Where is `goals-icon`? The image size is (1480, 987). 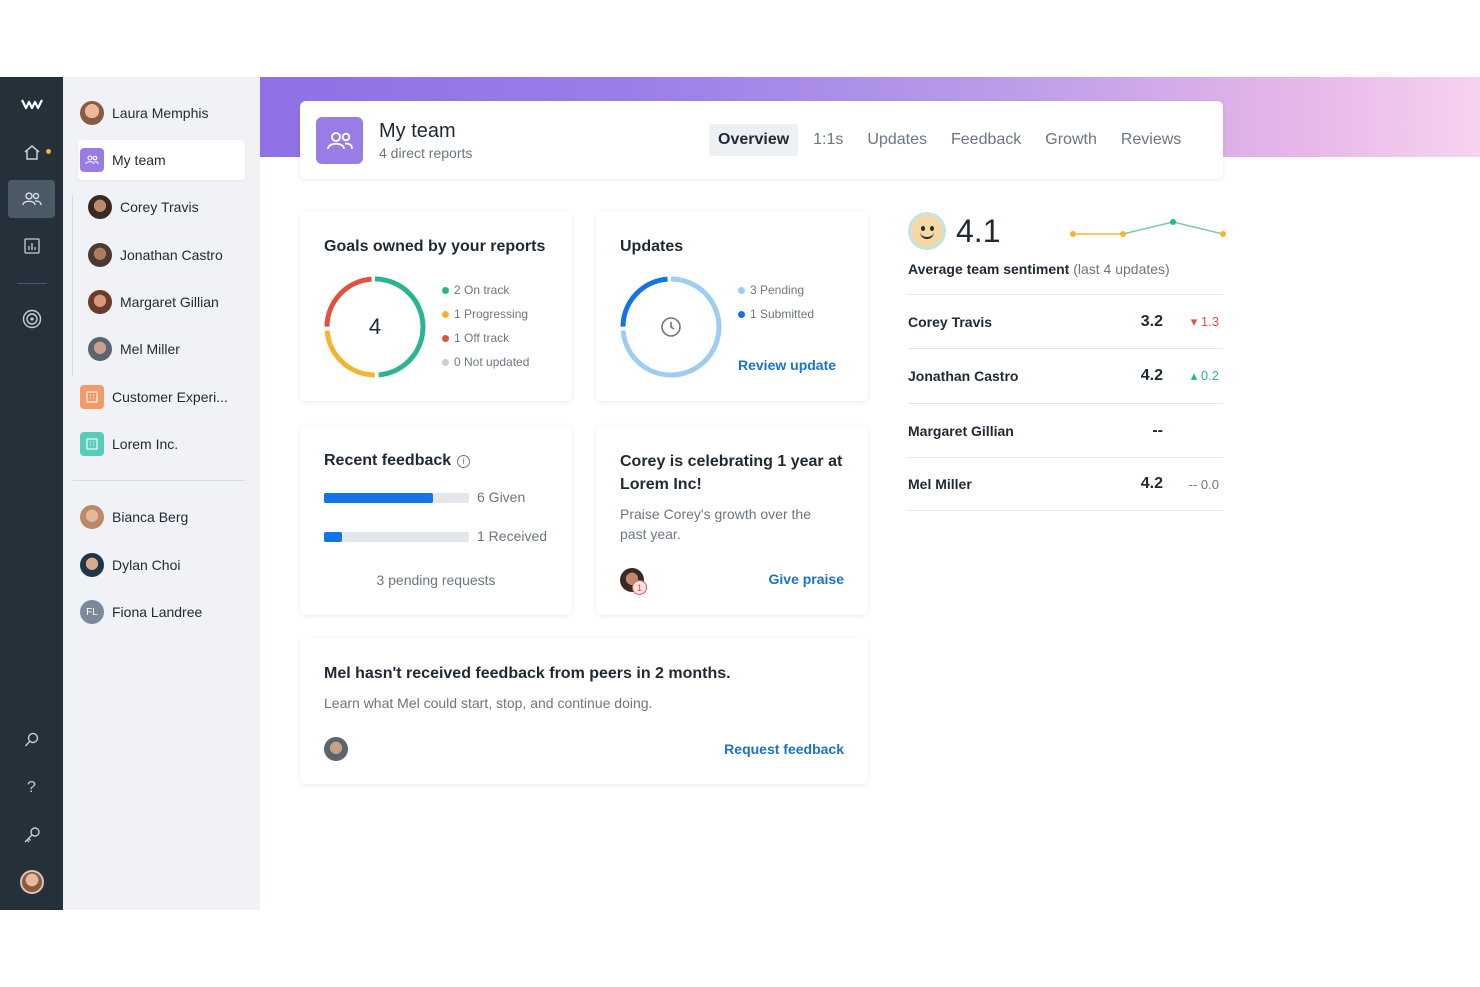 goals-icon is located at coordinates (31, 319).